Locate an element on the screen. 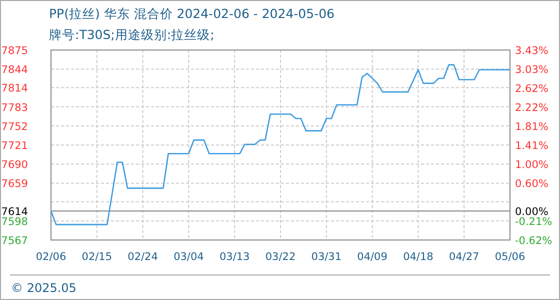 Image resolution: width=560 pixels, height=300 pixels. x-tick-label: 03/04 is located at coordinates (189, 257).